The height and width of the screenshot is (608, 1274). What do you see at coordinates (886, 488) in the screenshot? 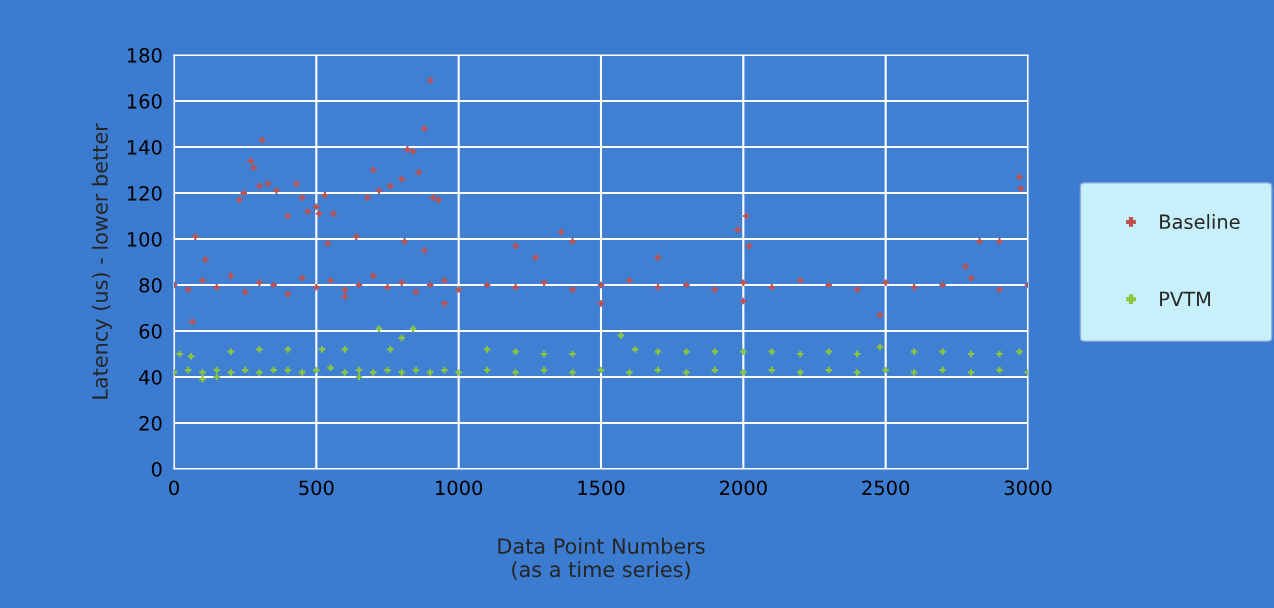
I see `x-tick-label: 2500` at bounding box center [886, 488].